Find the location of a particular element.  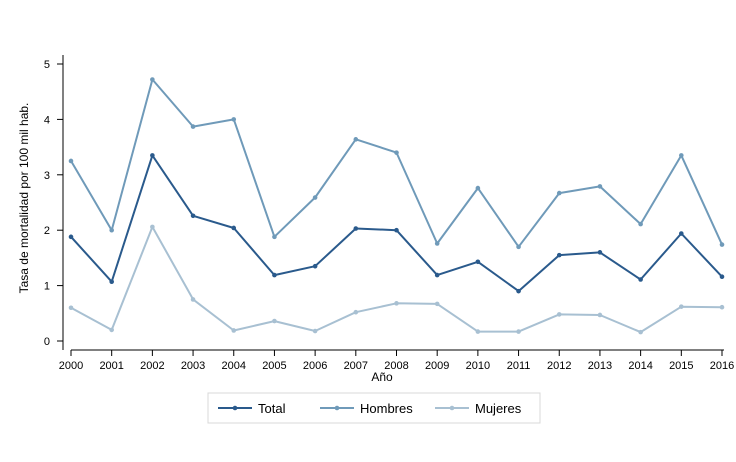

y-tick-label: 1 is located at coordinates (47, 287).